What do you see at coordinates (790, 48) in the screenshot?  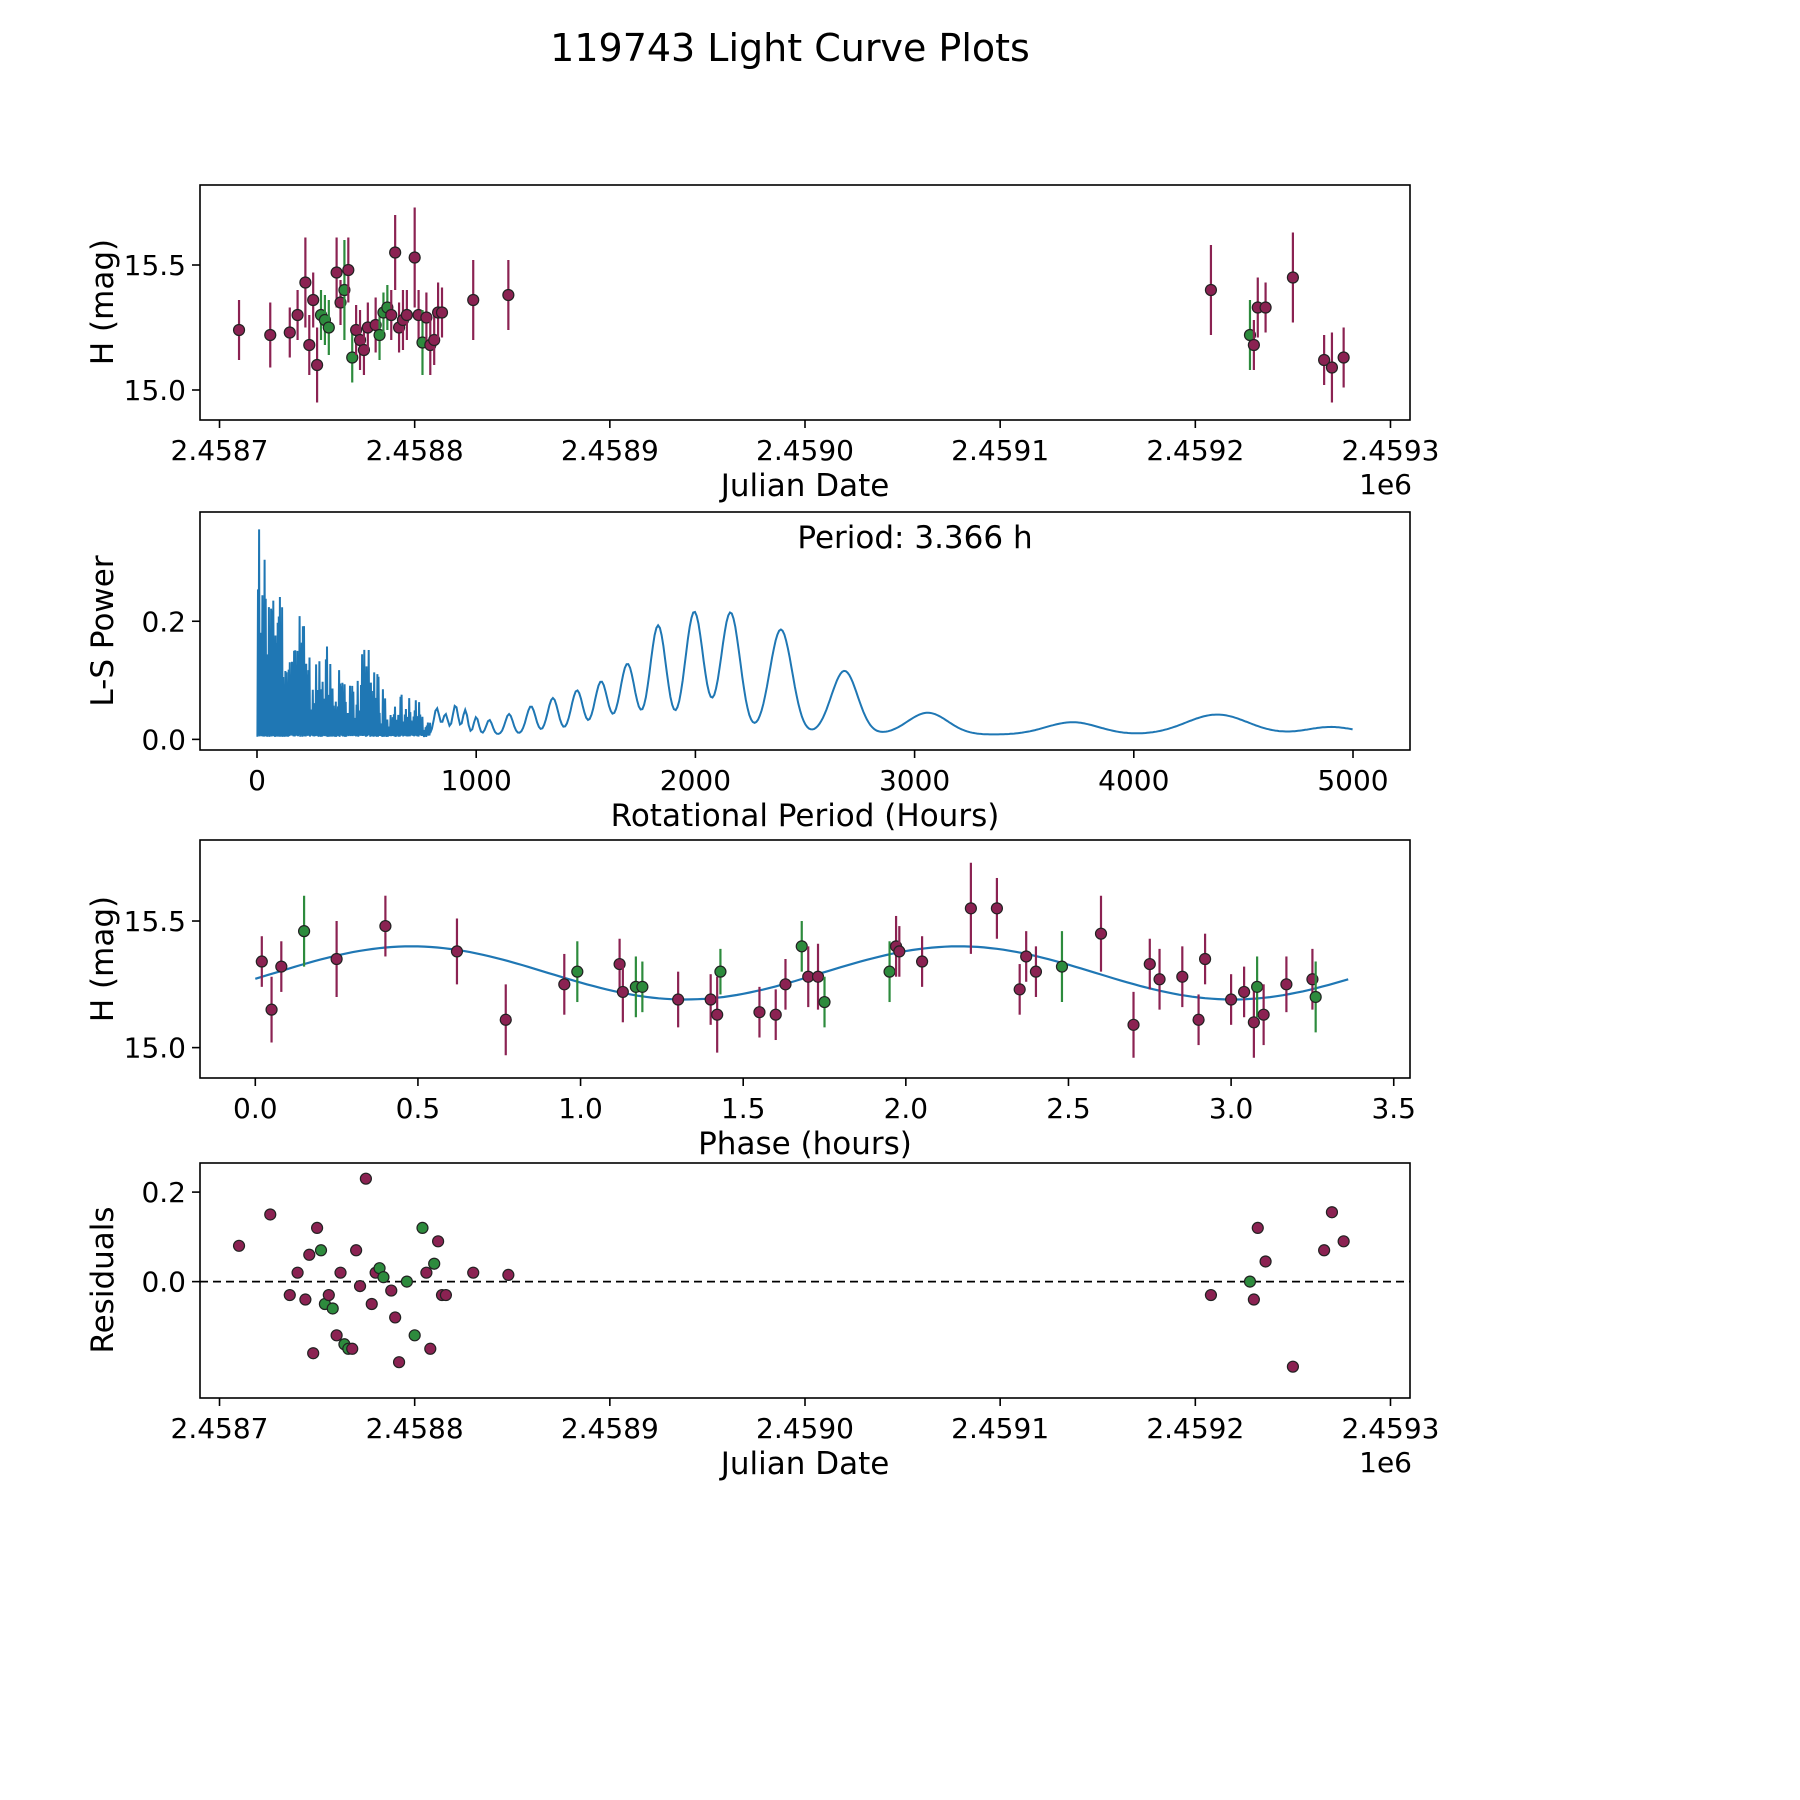 I see `figure-title: 119743 Light Curve Plots` at bounding box center [790, 48].